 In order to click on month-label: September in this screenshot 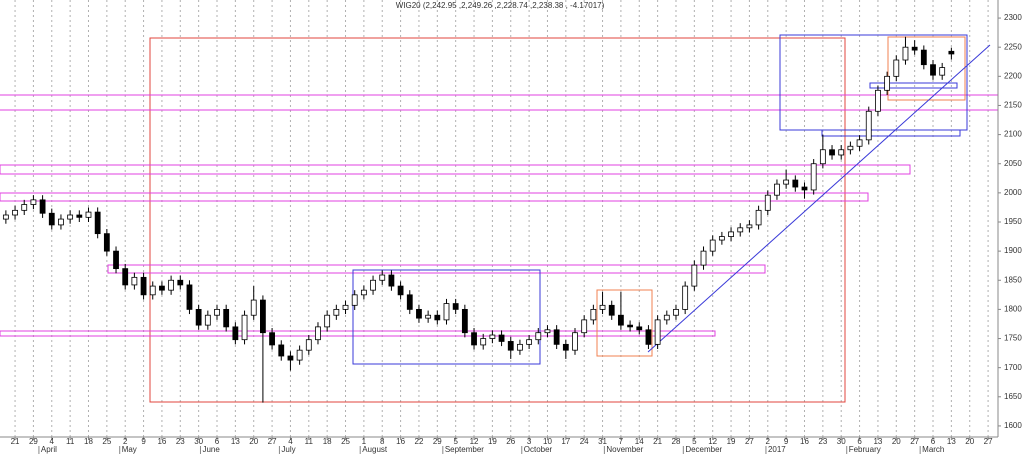, I will do `click(464, 449)`.